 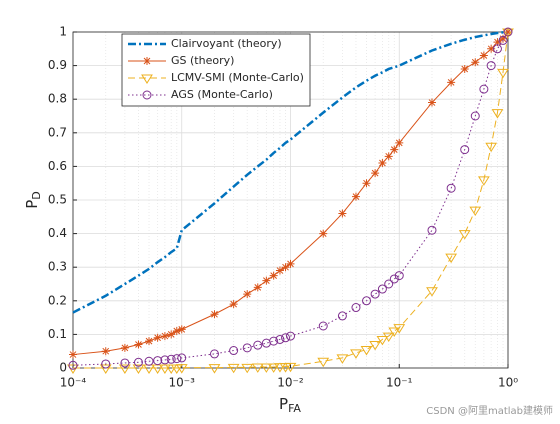 I want to click on x-tick-label: 10⁻³, so click(x=182, y=383).